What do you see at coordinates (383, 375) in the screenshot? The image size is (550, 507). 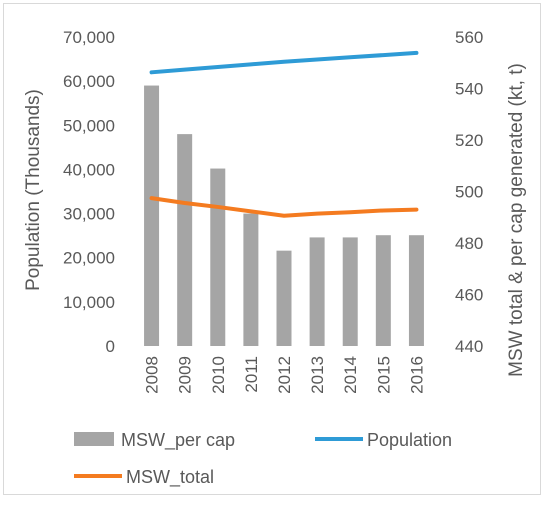 I see `x-tick-label: 2015` at bounding box center [383, 375].